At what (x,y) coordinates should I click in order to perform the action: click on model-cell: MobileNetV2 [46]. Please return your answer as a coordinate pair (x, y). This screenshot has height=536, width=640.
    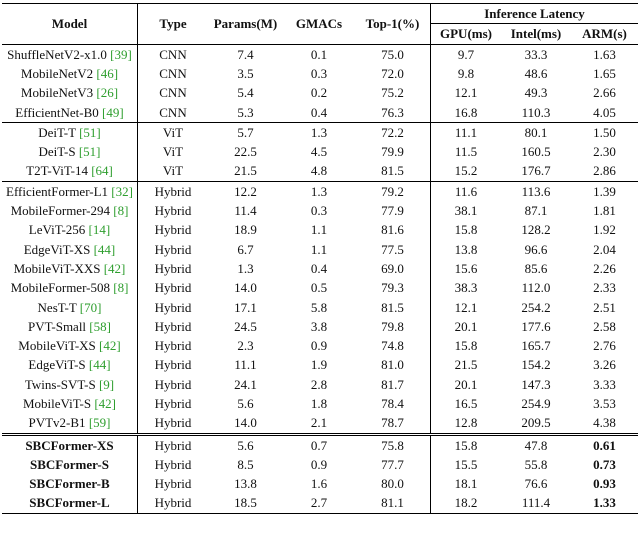
    Looking at the image, I should click on (70, 74).